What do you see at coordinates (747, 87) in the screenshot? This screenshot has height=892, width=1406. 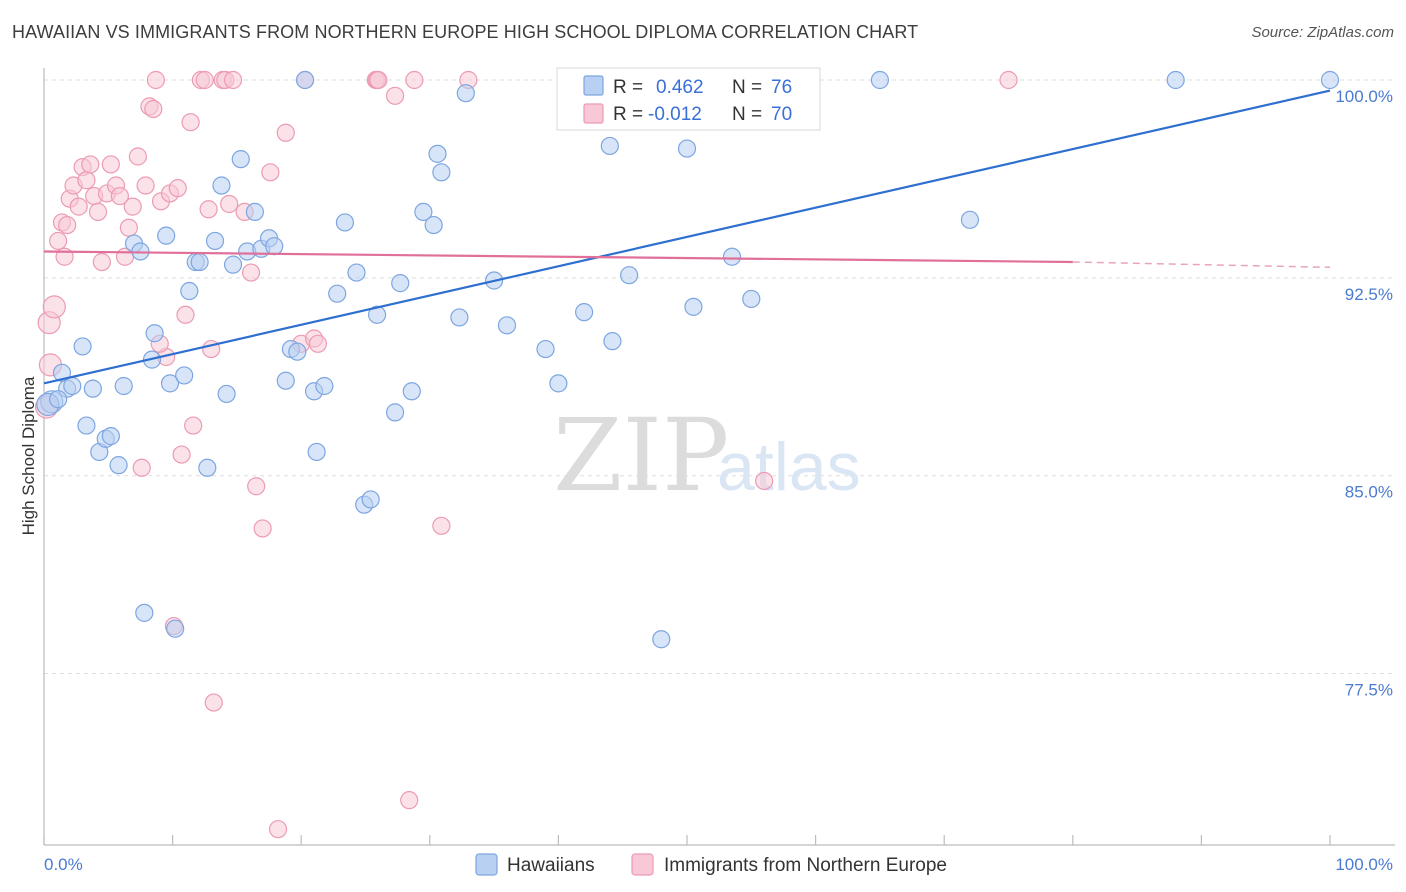 I see `legend-n-label-hawaiians: N =` at bounding box center [747, 87].